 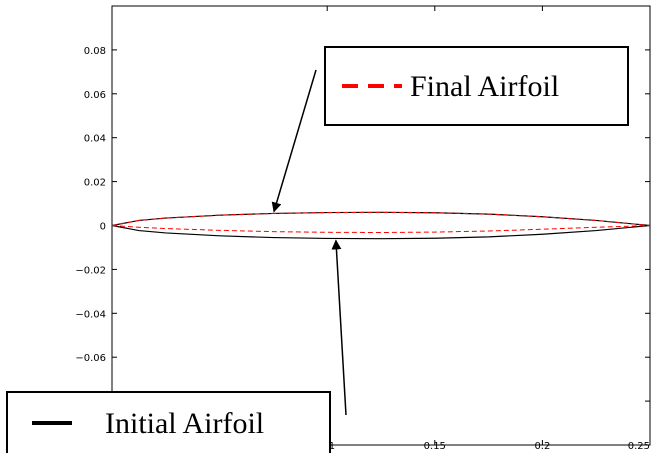 I want to click on y-tick-label: −0.04, so click(x=90, y=314).